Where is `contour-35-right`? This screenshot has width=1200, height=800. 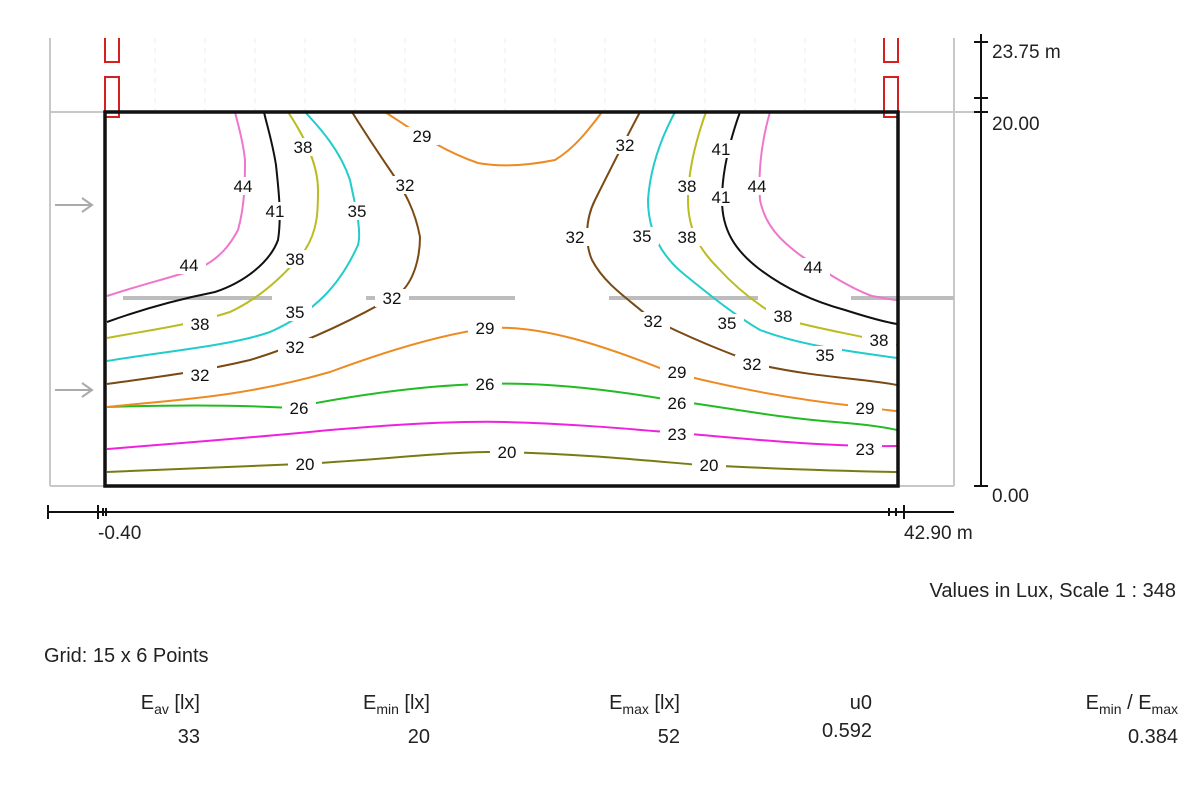 contour-35-right is located at coordinates (772, 235).